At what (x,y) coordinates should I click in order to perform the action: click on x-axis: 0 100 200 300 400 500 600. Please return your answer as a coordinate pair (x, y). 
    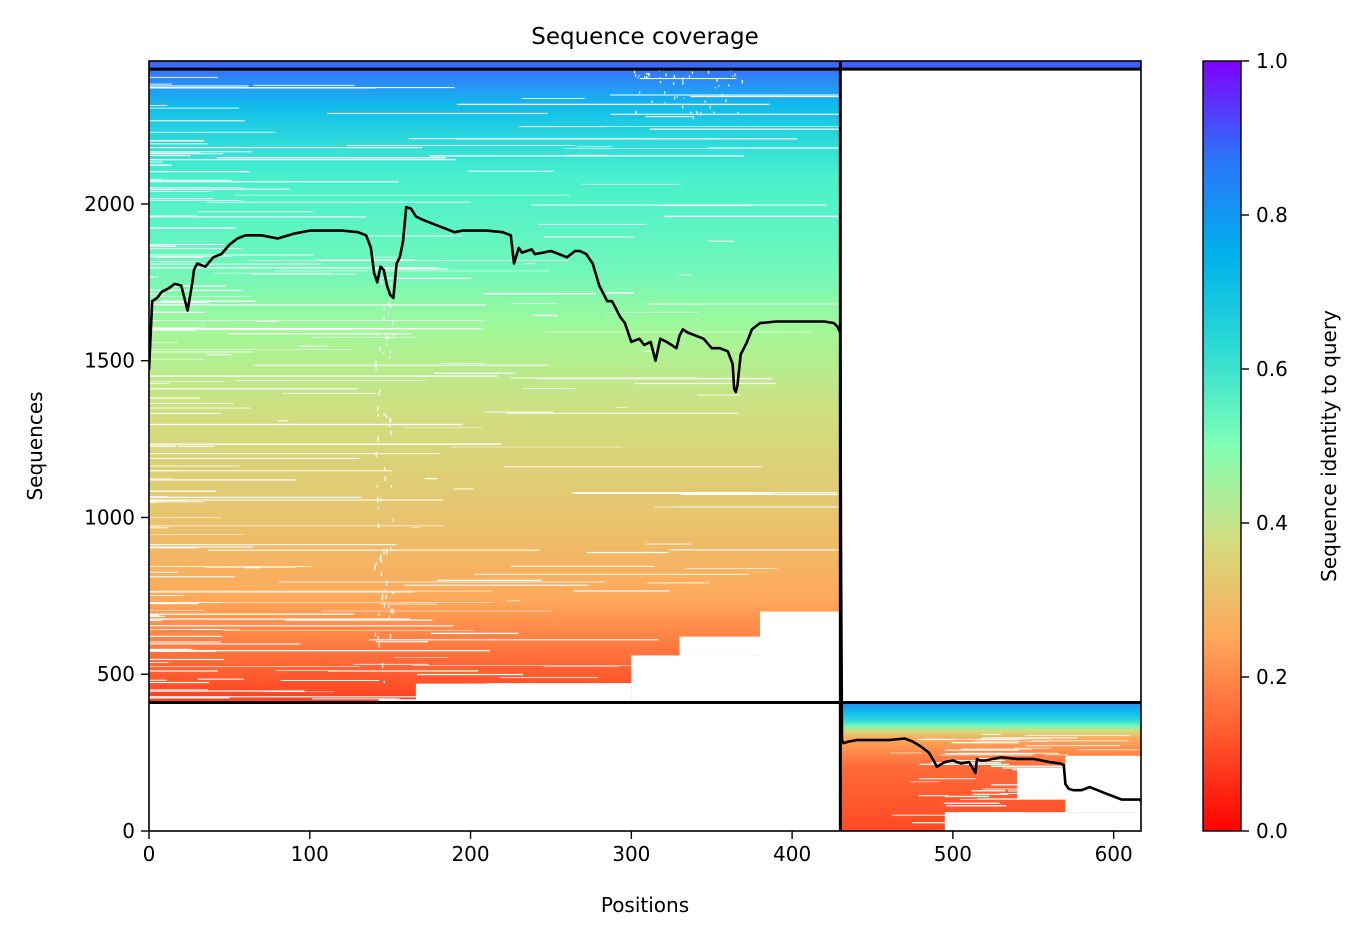
    Looking at the image, I should click on (638, 848).